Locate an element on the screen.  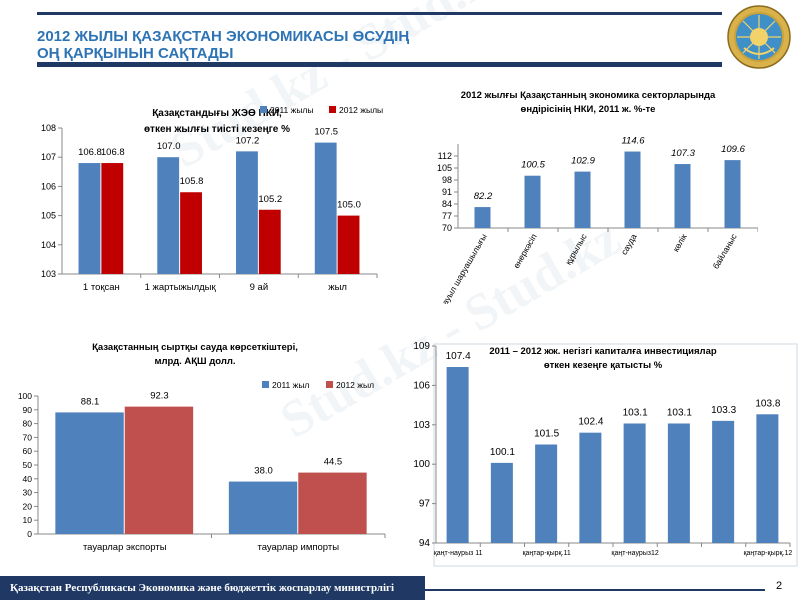
x-tick-label: 1 тоқсан is located at coordinates (101, 287).